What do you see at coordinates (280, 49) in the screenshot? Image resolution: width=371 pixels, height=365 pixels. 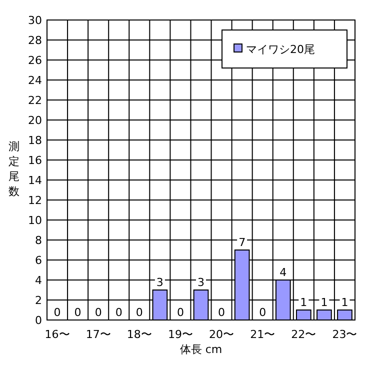 I see `legend-label: マイワシ20尾` at bounding box center [280, 49].